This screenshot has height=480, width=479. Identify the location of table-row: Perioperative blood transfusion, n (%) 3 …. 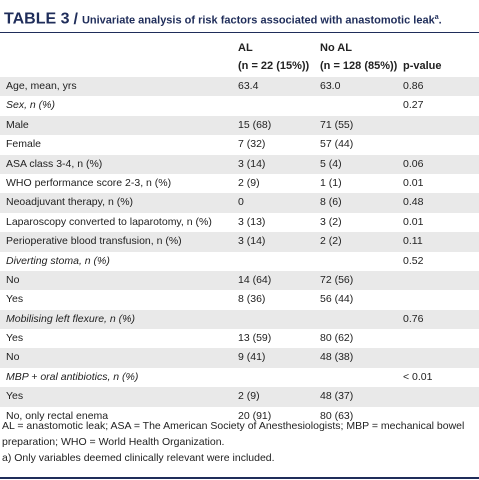
(239, 242).